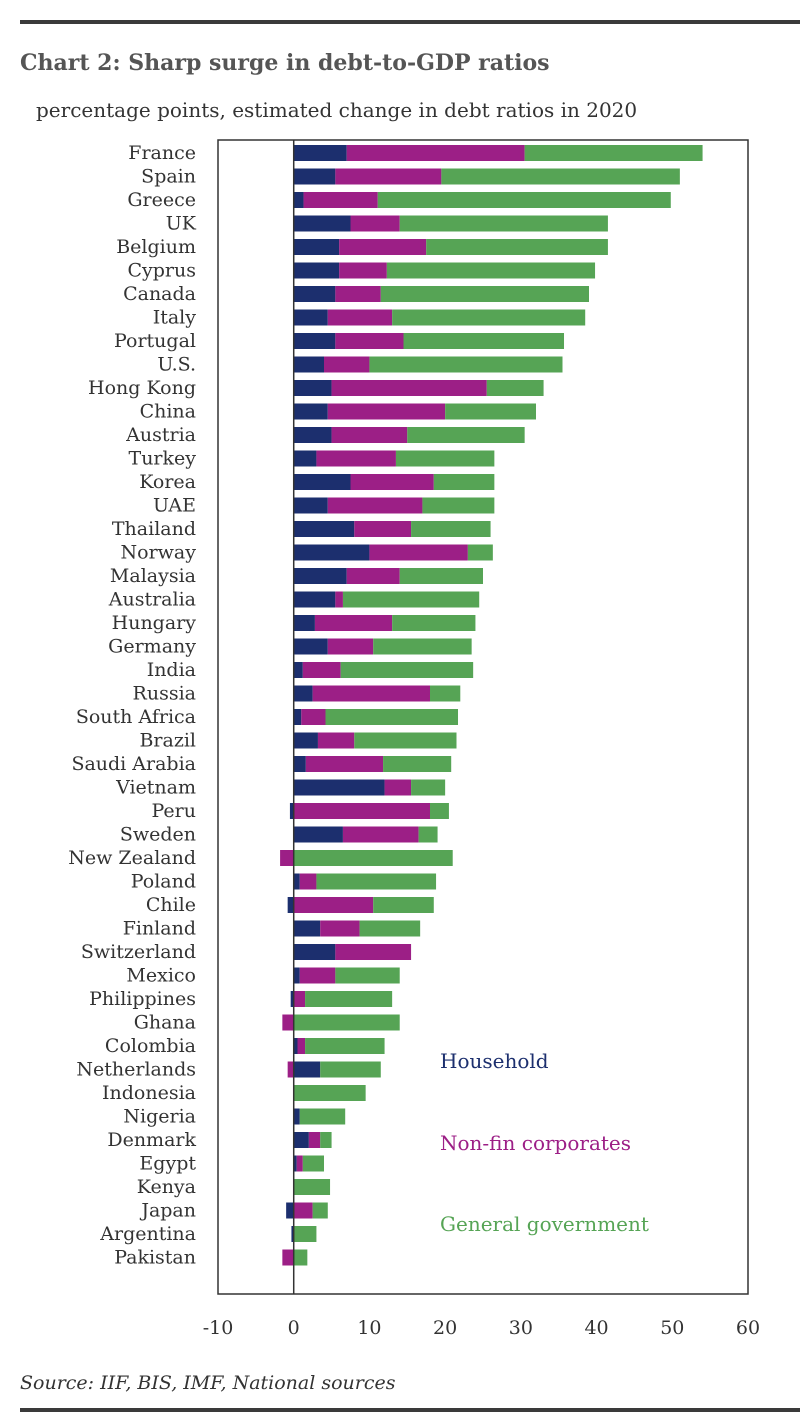 The height and width of the screenshot is (1424, 800). I want to click on bar-japan-household, so click(290, 1210).